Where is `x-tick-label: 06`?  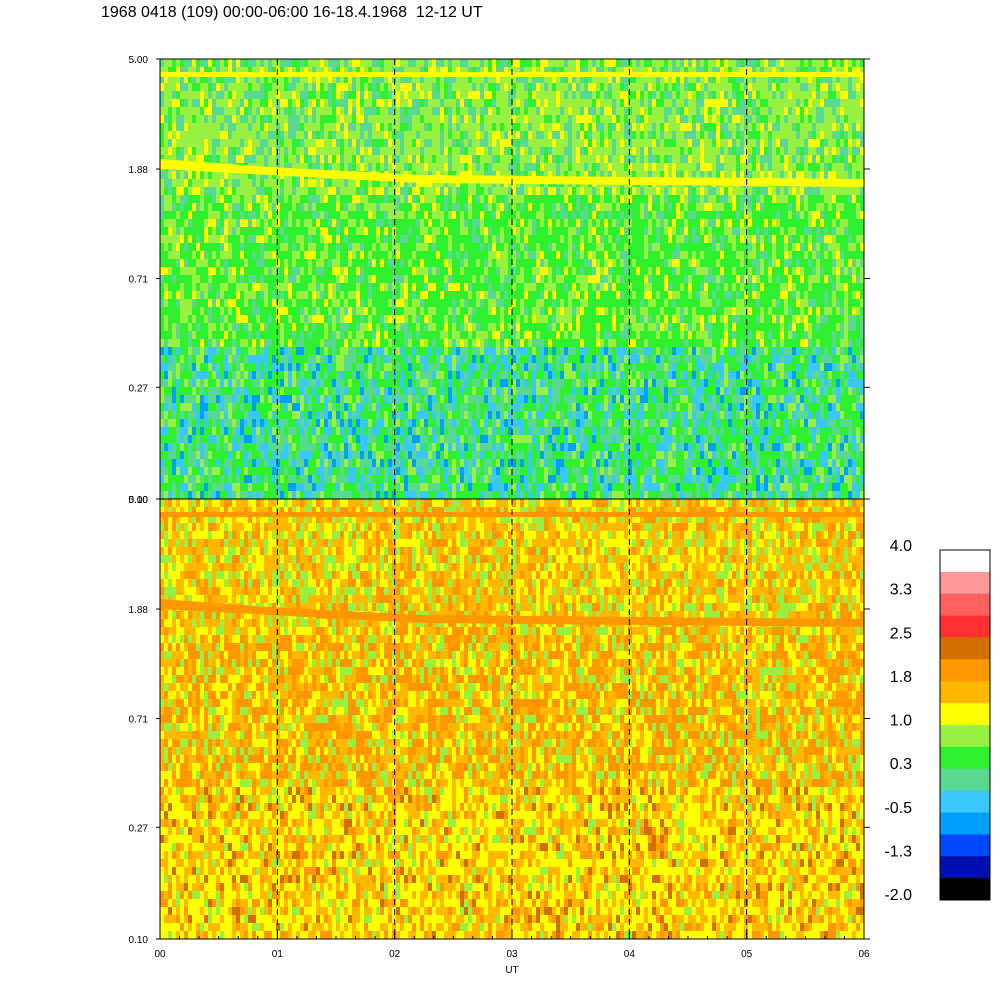 x-tick-label: 06 is located at coordinates (864, 954).